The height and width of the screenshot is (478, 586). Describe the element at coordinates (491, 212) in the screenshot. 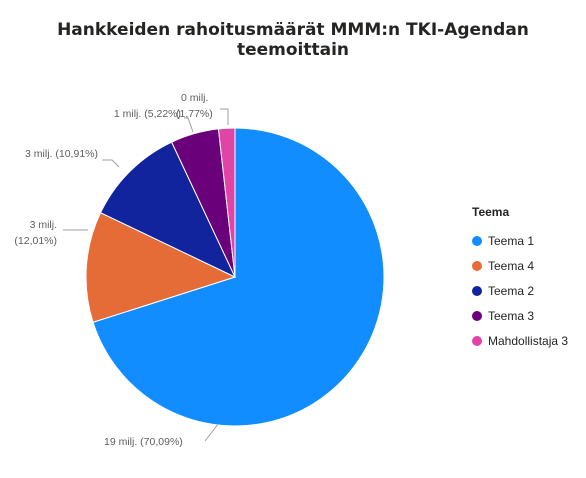

I see `legend-title: Teema` at that location.